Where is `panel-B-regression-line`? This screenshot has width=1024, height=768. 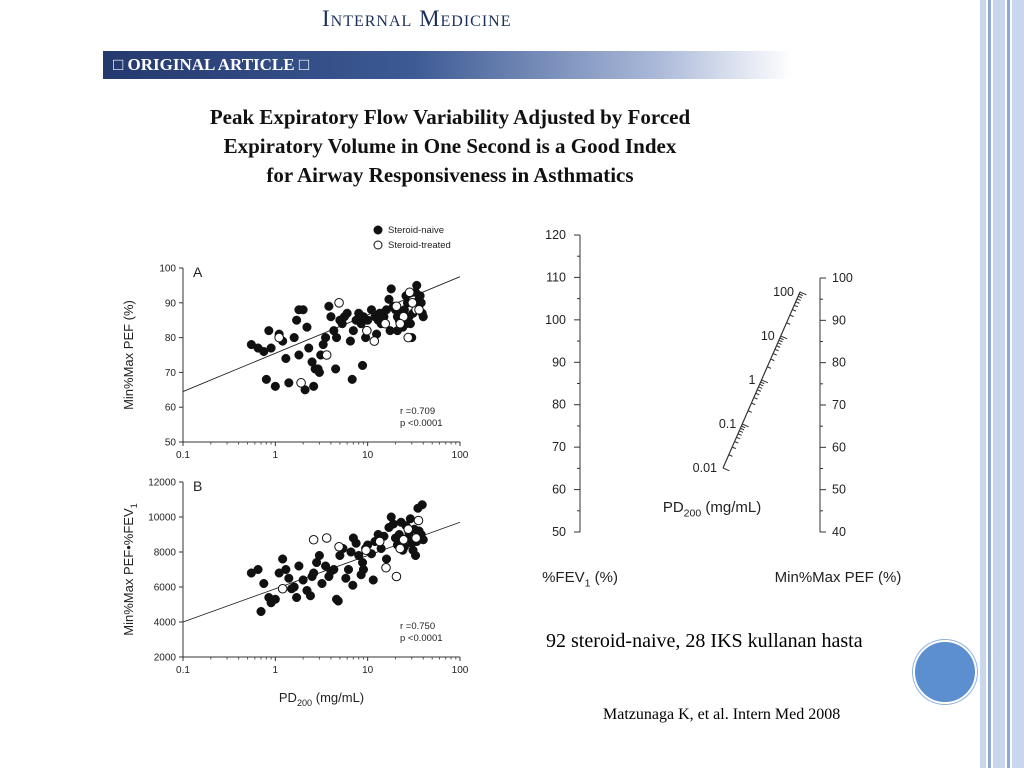
panel-B-regression-line is located at coordinates (321, 572).